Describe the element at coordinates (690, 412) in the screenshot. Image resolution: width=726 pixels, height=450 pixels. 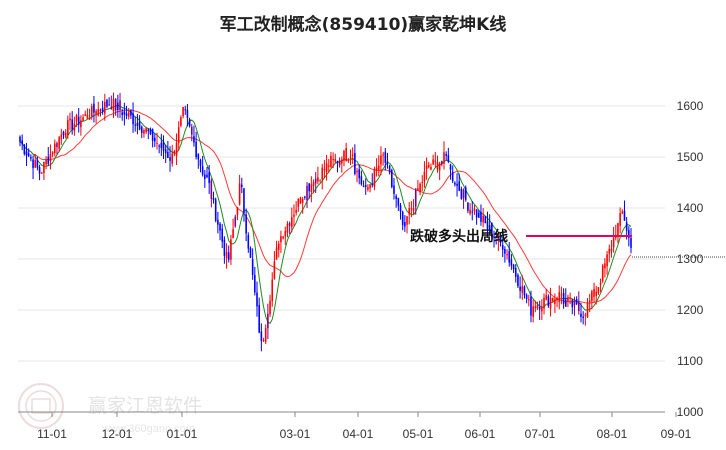
I see `y-tick-label: 1000` at that location.